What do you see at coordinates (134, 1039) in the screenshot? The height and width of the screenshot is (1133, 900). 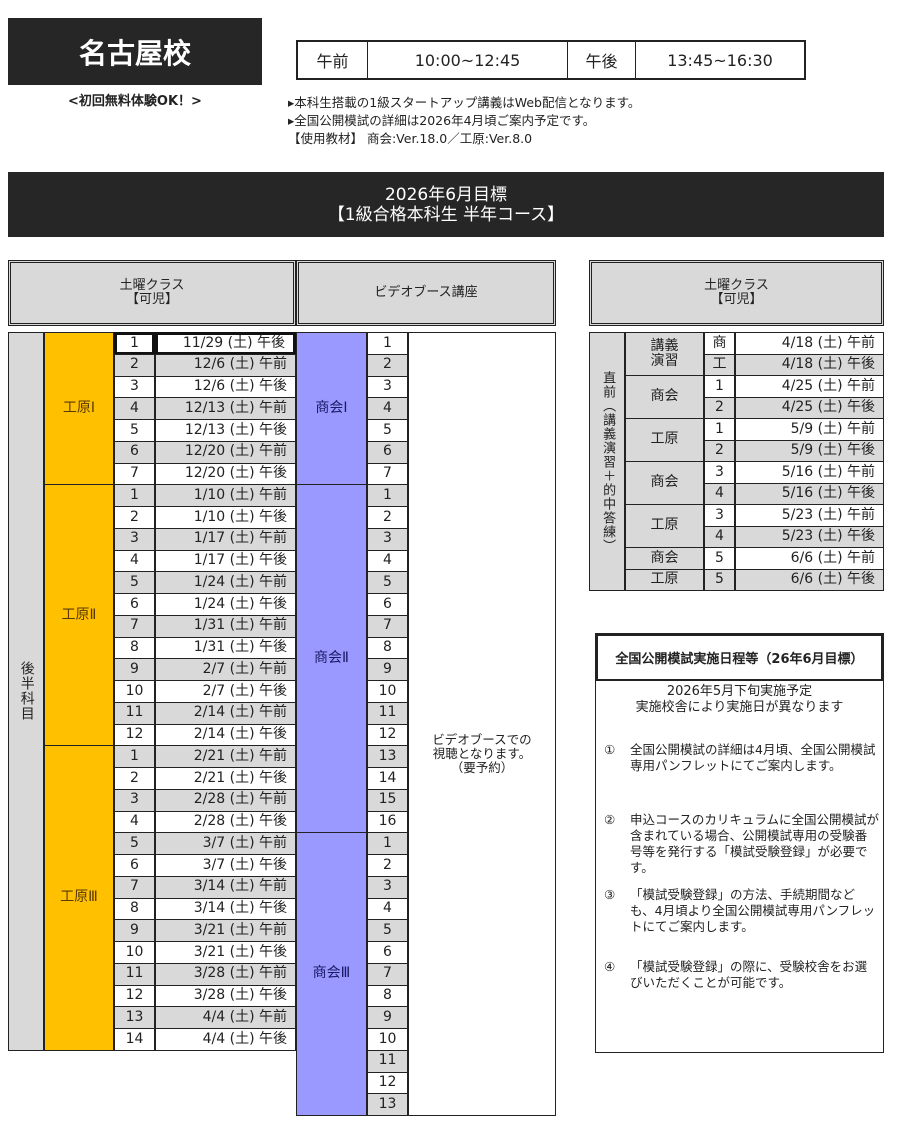 I see `lesson-number: 14` at bounding box center [134, 1039].